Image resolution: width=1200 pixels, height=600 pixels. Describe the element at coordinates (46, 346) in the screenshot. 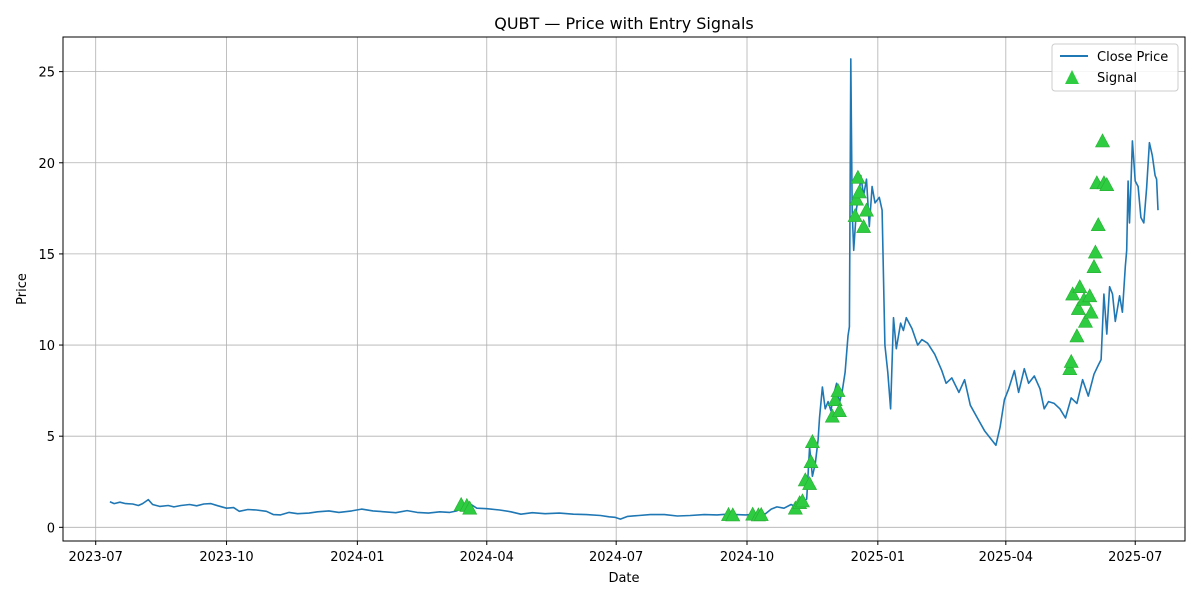

I see `y-tick-label: 10` at that location.